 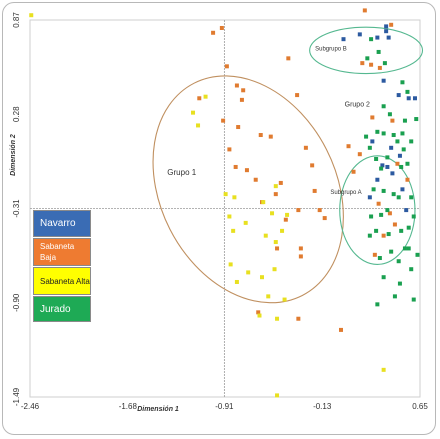 I want to click on x-tick-label: -0.13, so click(x=322, y=406).